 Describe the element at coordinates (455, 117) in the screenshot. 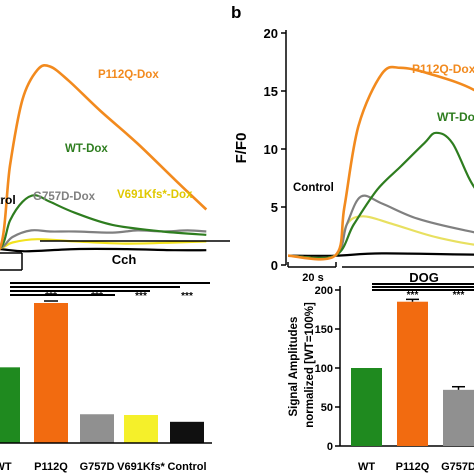

I see `b-trace-label-wt-dox: WT-Dox` at that location.